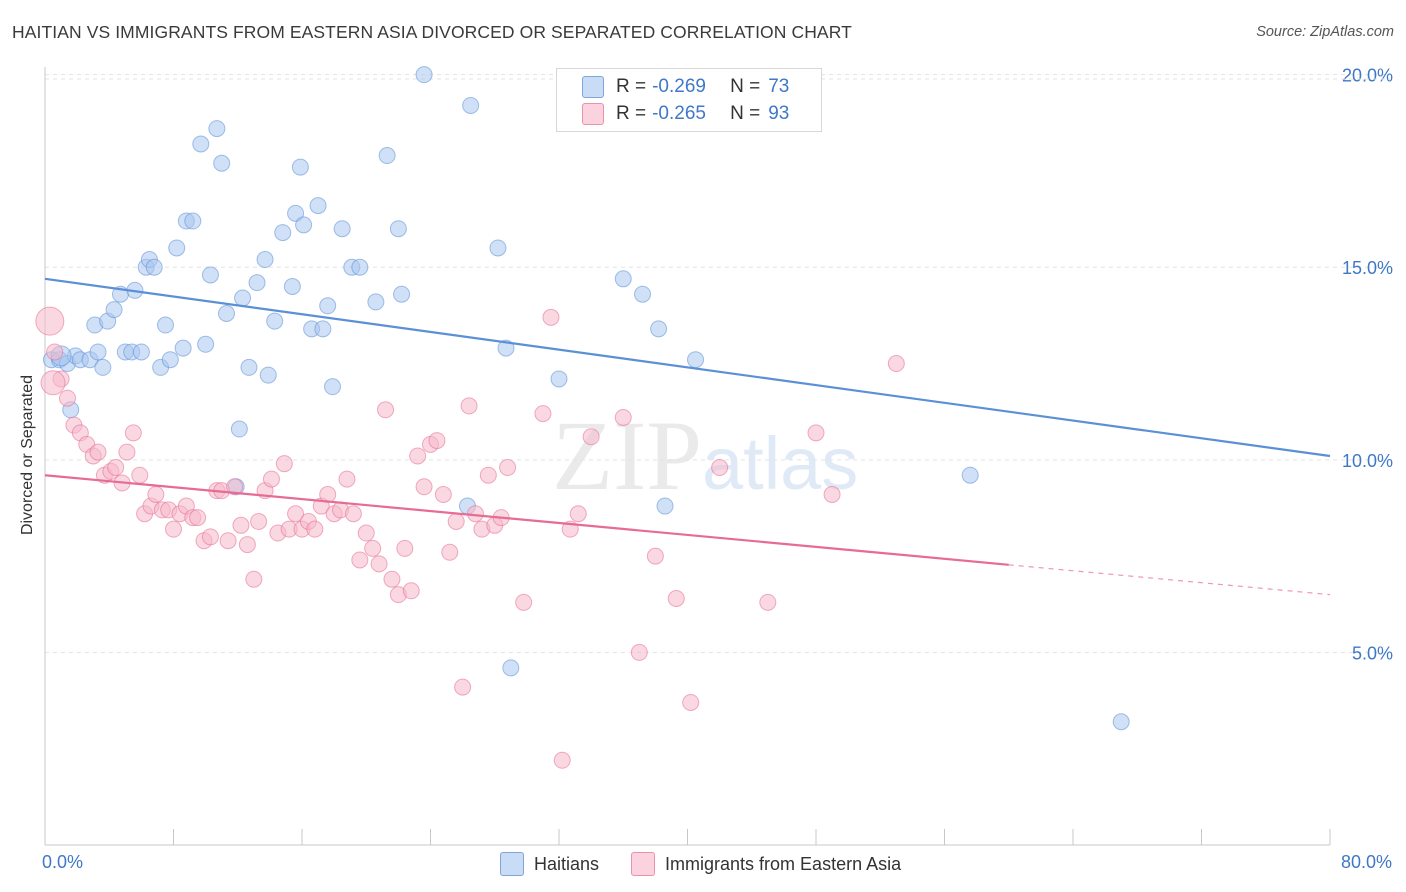 The image size is (1406, 892). What do you see at coordinates (631, 86) in the screenshot?
I see `legend-r-label: R =` at bounding box center [631, 86].